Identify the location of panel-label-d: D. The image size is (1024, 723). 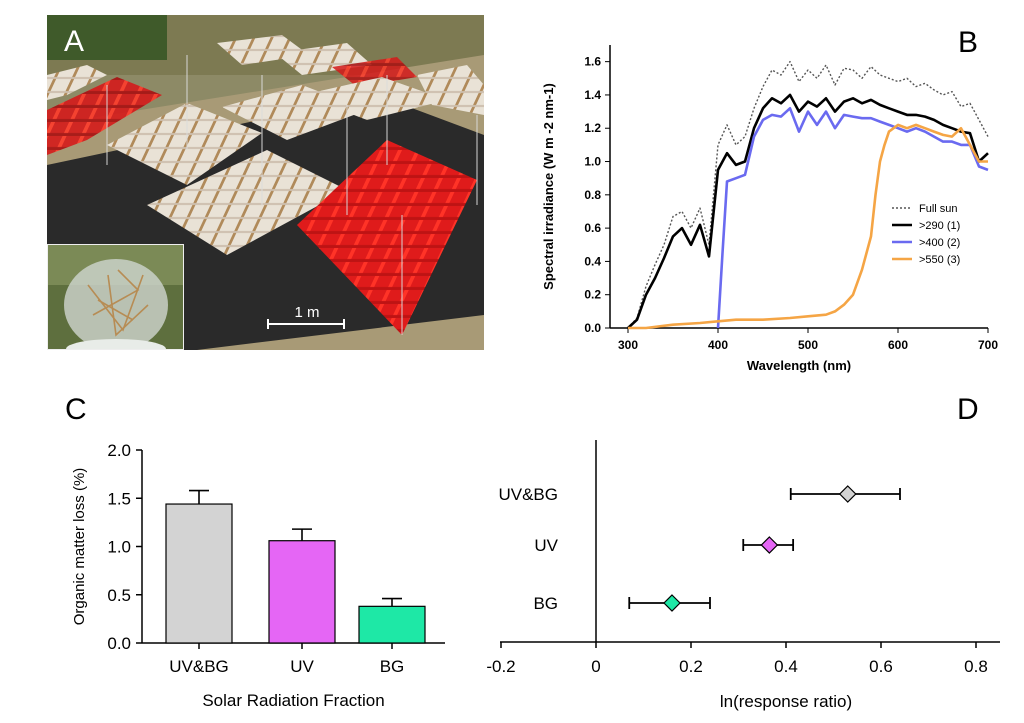
(968, 409).